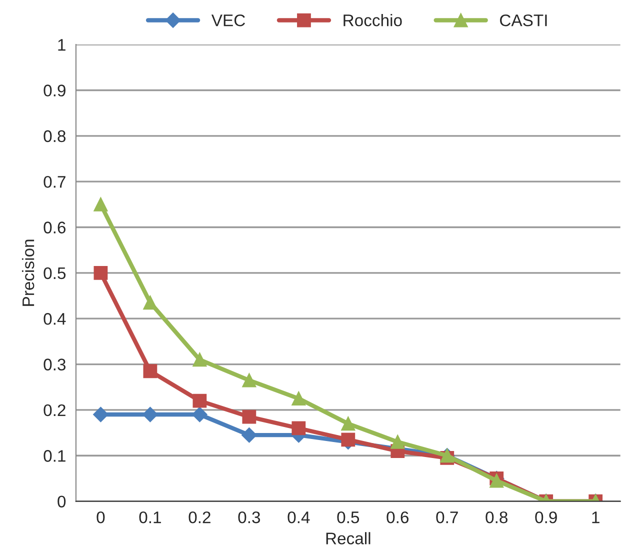  I want to click on x-tick-label: 0.8, so click(497, 517).